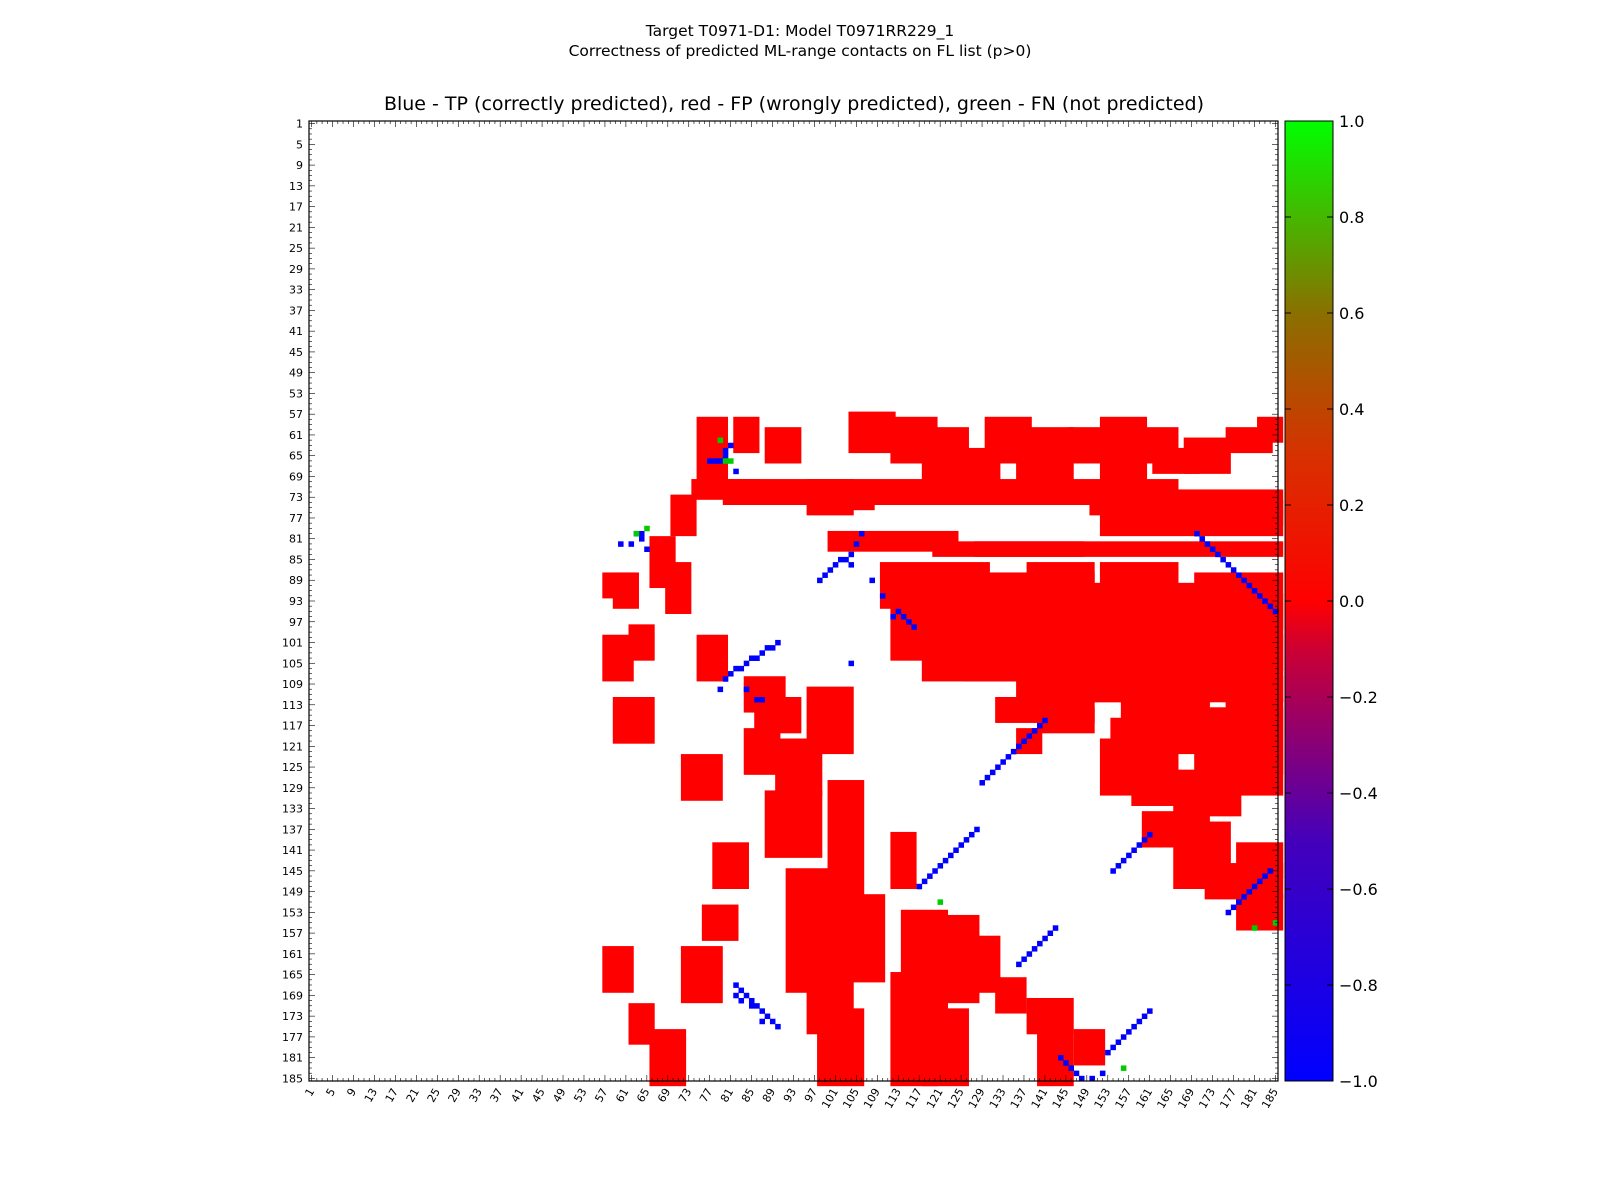 The height and width of the screenshot is (1200, 1600). I want to click on y-tick-label: 157, so click(292, 933).